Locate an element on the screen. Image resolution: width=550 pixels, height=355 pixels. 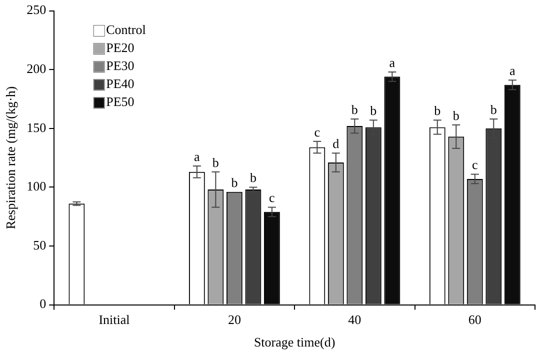
y-tick-label: 150 is located at coordinates (36, 127).